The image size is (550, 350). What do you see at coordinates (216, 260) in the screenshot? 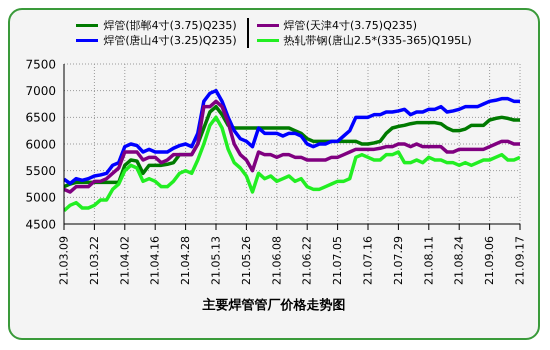
I see `x-tick-label: 21.05.13` at bounding box center [216, 260].